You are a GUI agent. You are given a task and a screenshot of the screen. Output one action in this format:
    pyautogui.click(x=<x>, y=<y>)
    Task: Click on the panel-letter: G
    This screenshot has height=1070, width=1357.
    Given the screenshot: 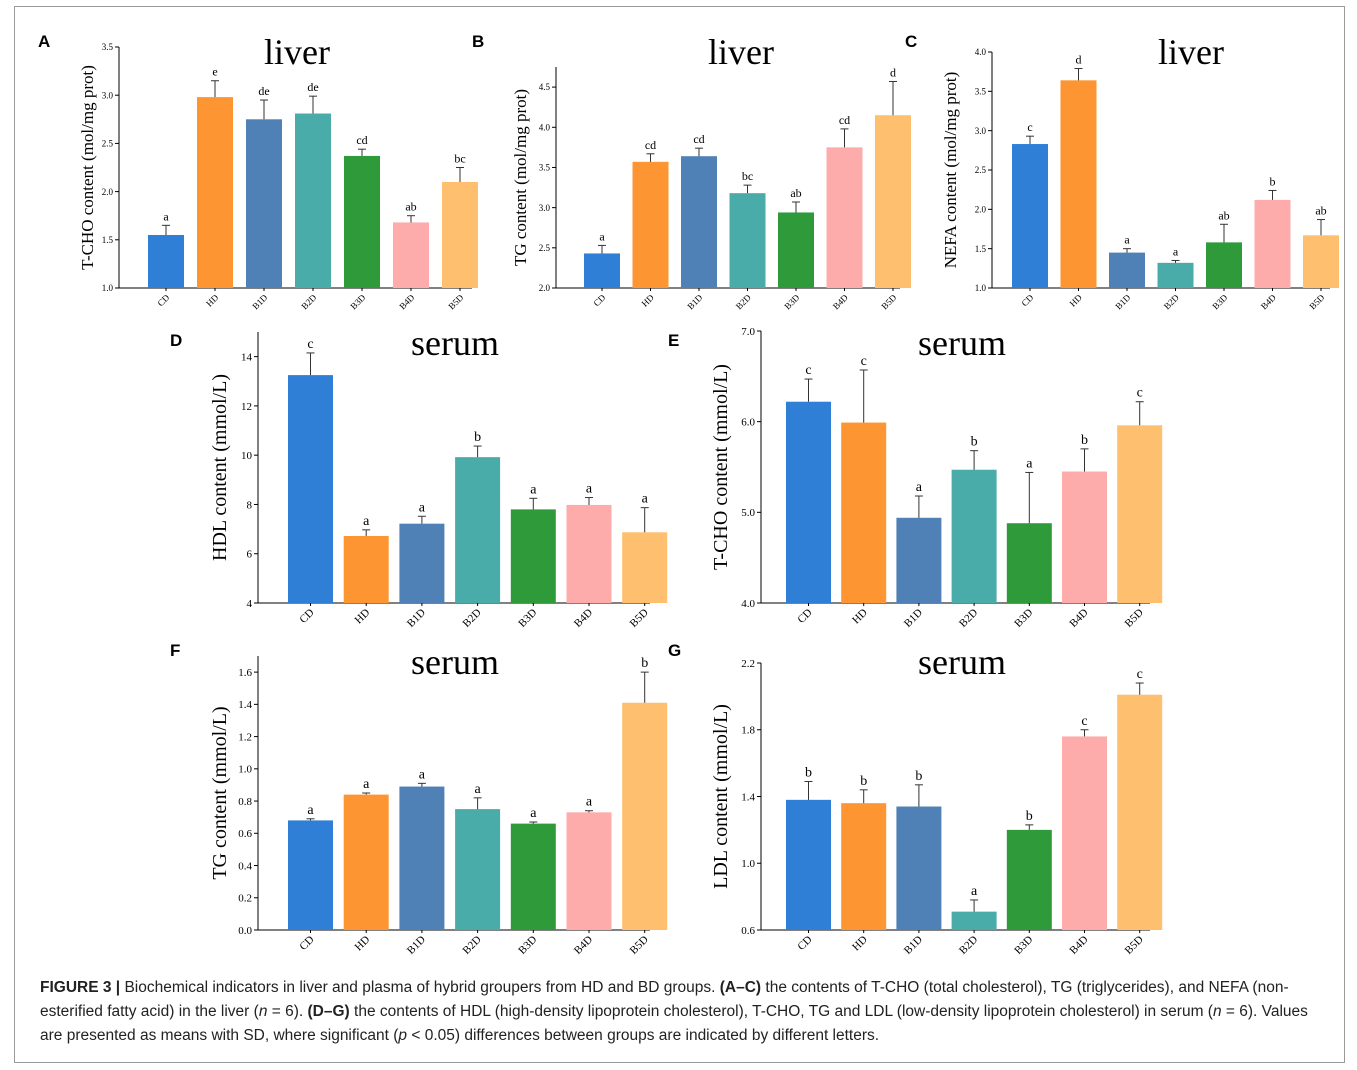 What is the action you would take?
    pyautogui.click(x=674, y=650)
    